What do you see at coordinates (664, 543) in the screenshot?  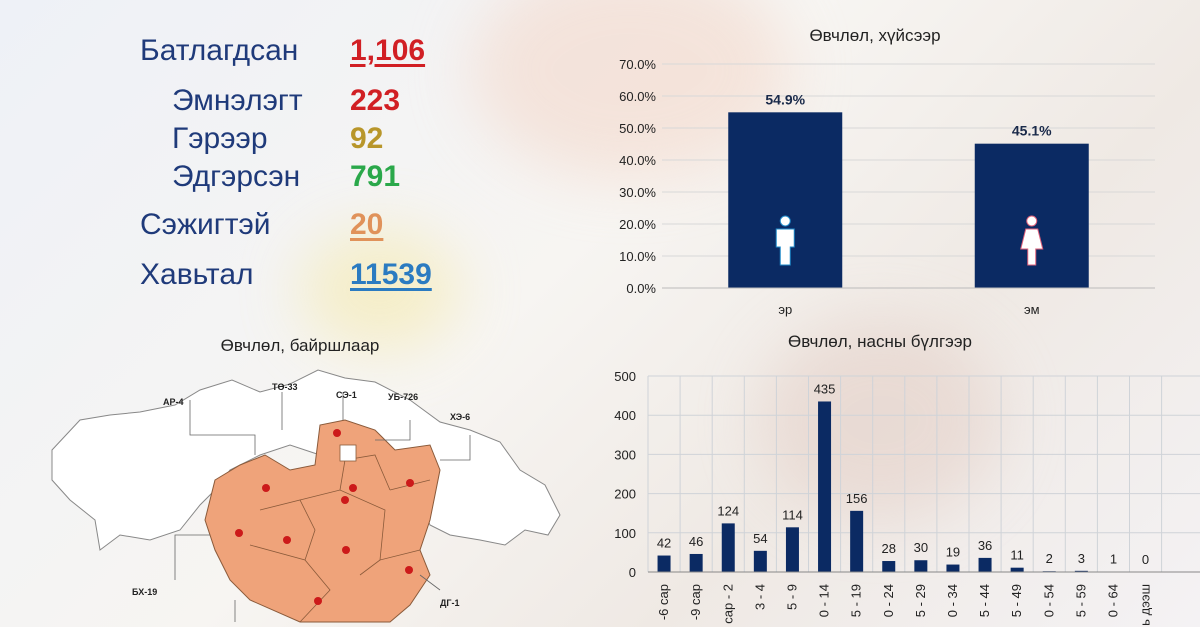 I see `data-label: 42` at bounding box center [664, 543].